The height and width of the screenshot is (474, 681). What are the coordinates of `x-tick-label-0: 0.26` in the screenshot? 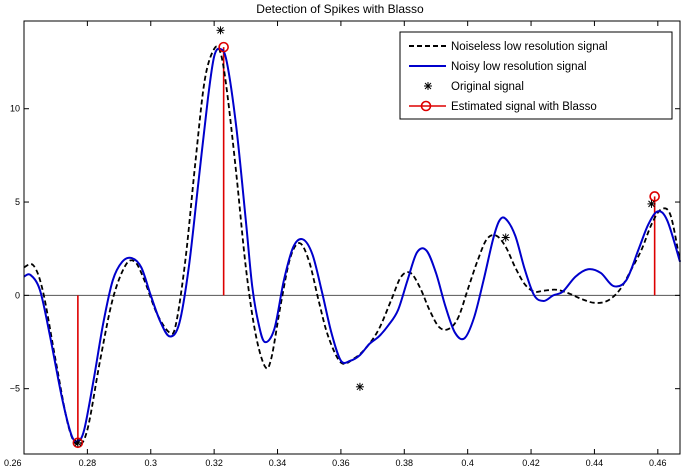 It's located at (13, 463).